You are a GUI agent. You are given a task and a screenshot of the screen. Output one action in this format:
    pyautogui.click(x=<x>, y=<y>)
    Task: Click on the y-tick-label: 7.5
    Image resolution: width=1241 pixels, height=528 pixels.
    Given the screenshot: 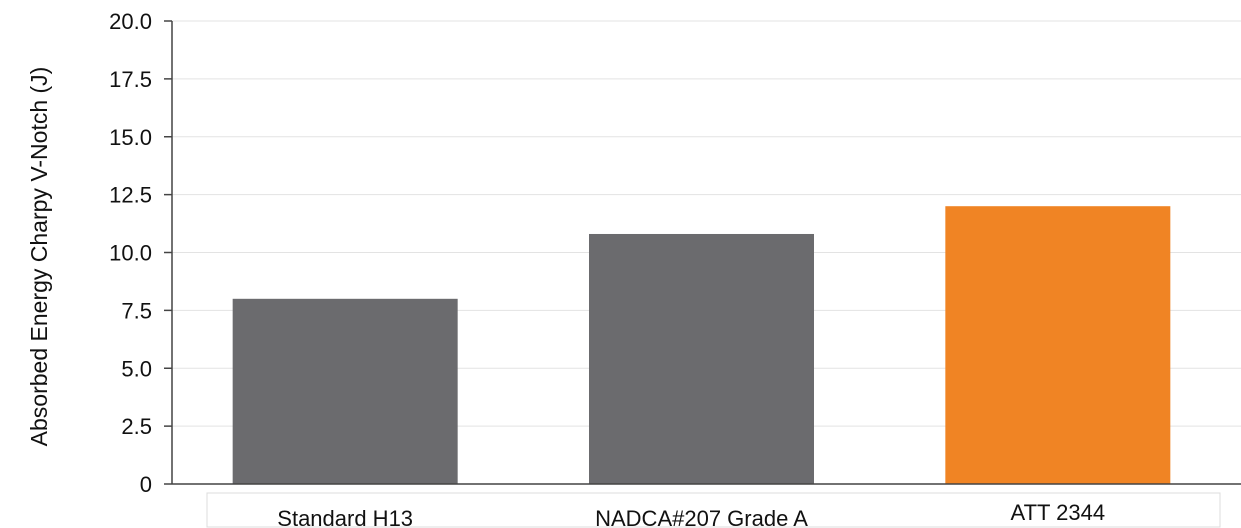 What is the action you would take?
    pyautogui.click(x=136, y=310)
    